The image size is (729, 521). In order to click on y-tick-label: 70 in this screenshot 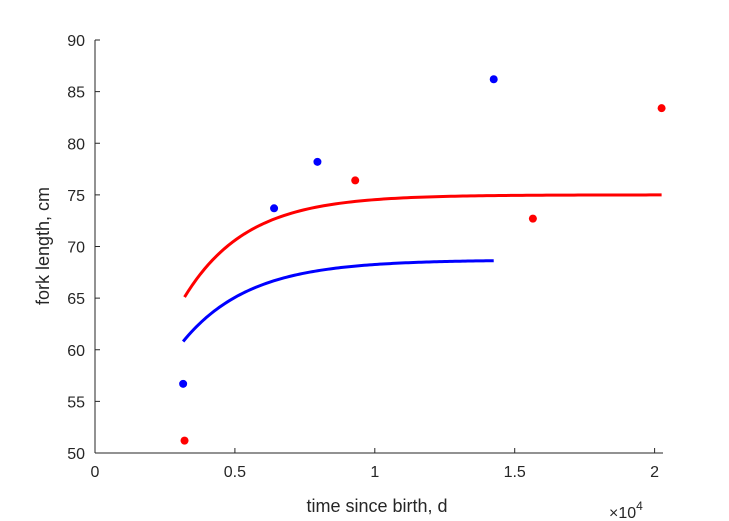, I will do `click(76, 248)`.